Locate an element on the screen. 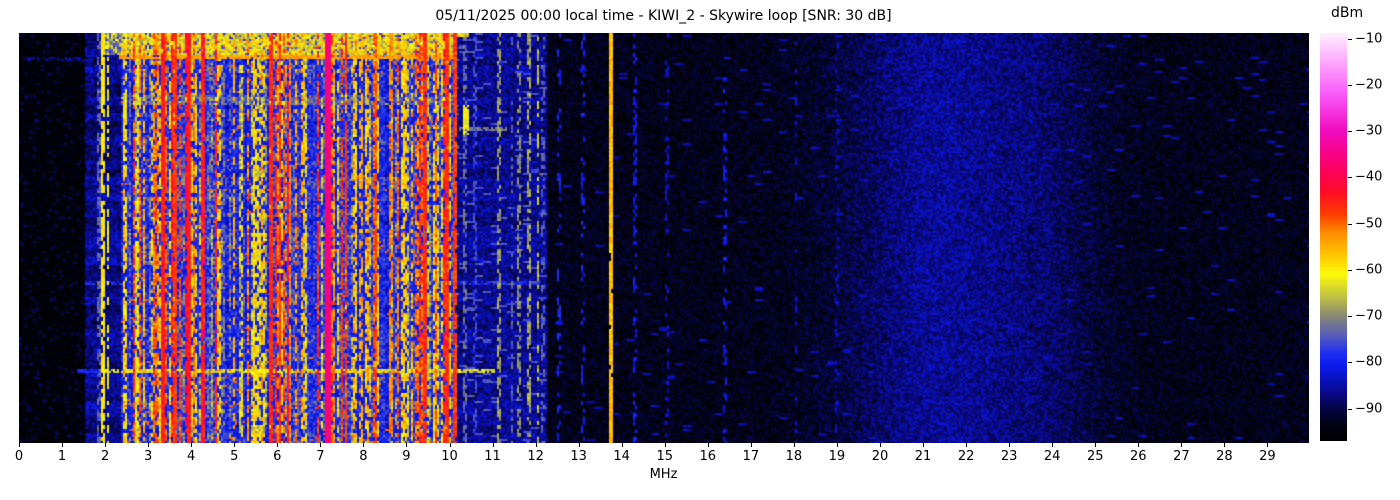 The width and height of the screenshot is (1400, 500). x-tick-label: 10 is located at coordinates (449, 456).